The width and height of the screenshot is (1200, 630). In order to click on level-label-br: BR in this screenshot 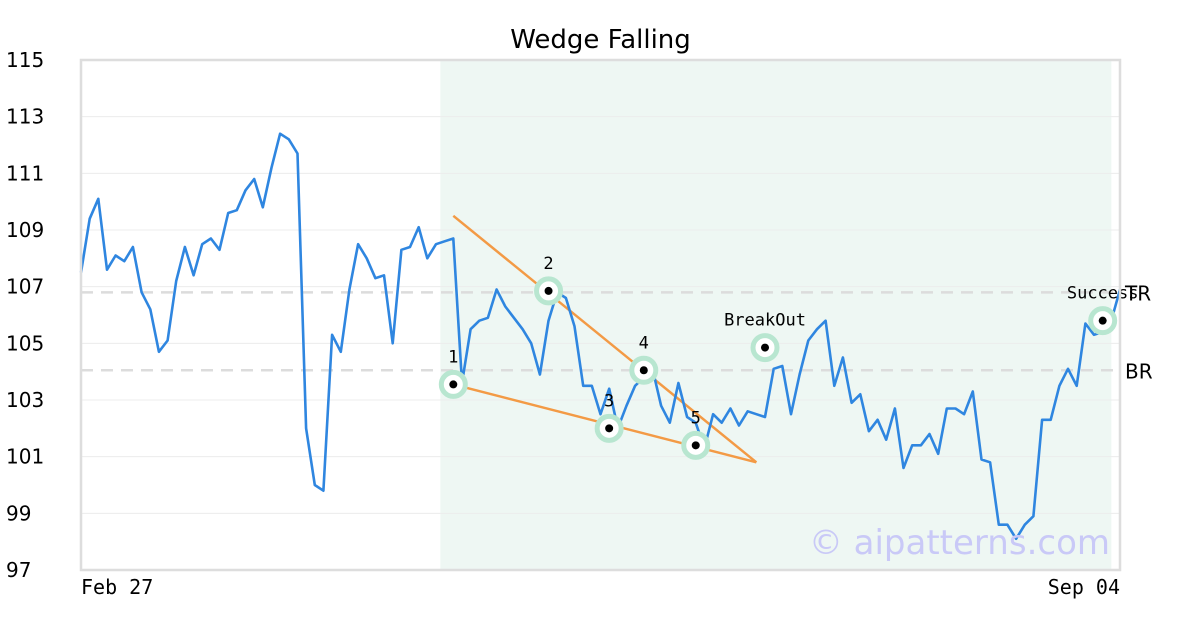, I will do `click(1139, 371)`.